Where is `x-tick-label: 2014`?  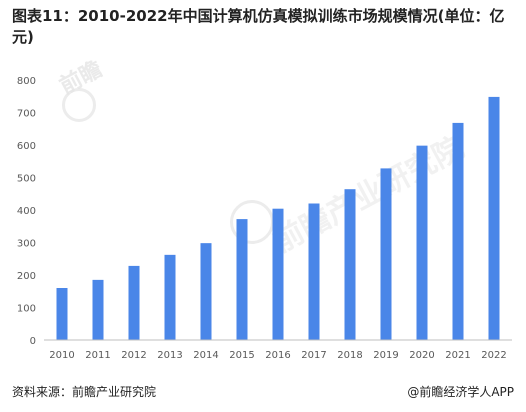
x-tick-label: 2014 is located at coordinates (205, 355).